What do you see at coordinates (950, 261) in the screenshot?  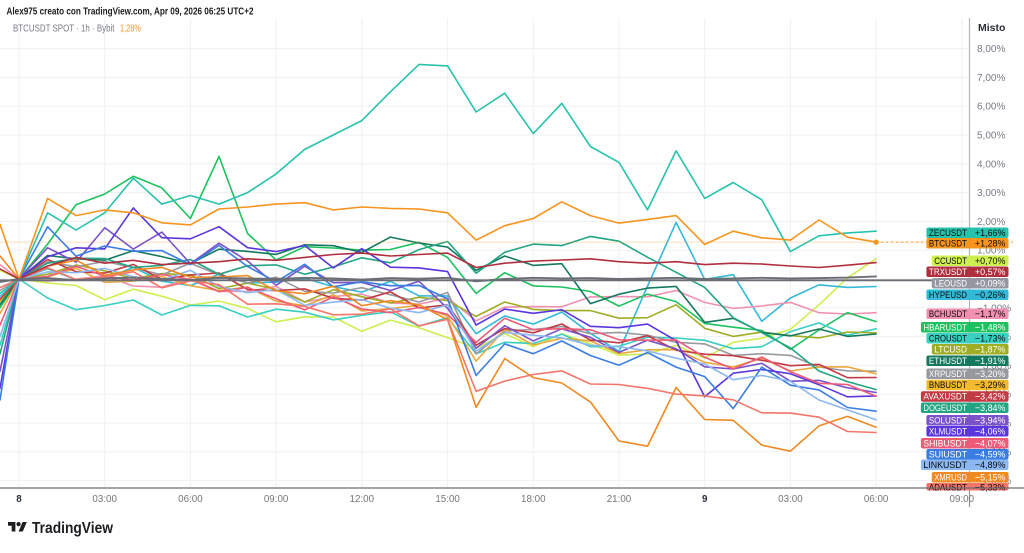 I see `svg-text: CCUSDT` at bounding box center [950, 261].